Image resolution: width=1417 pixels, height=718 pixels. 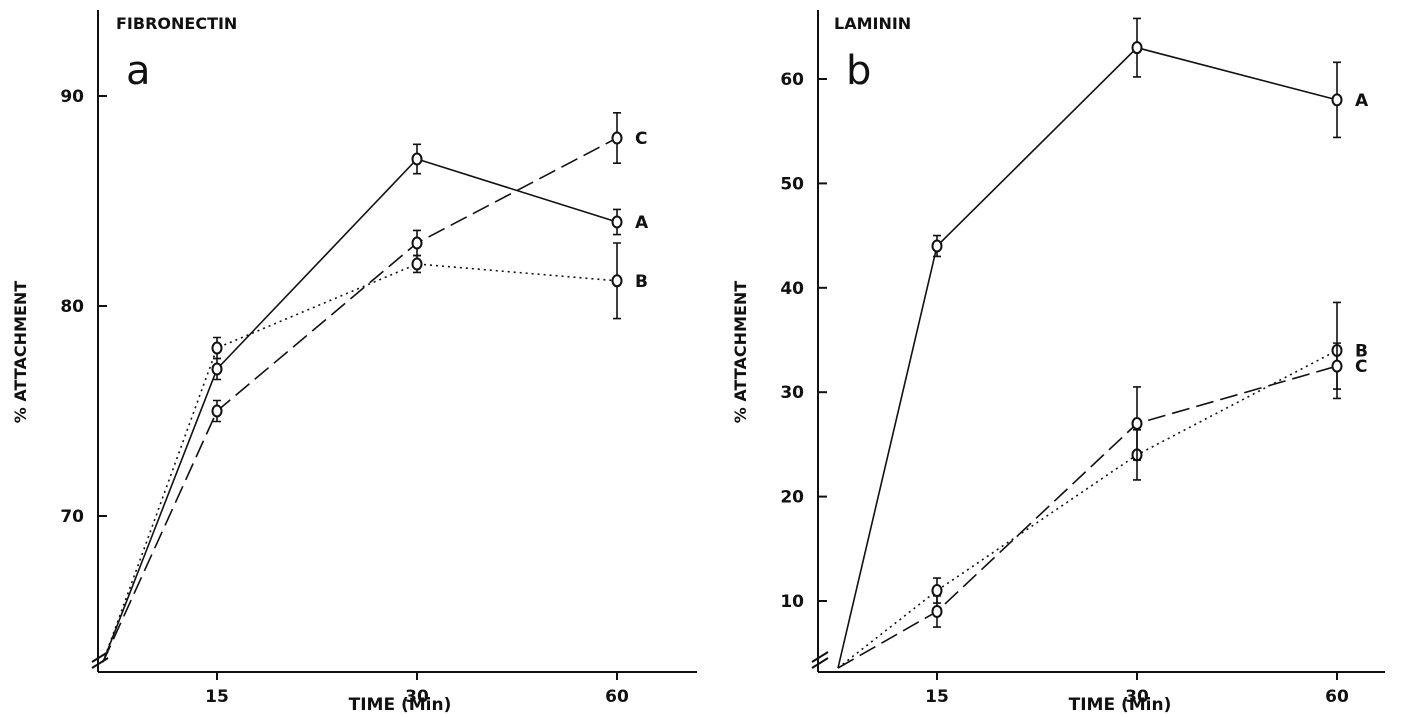 I want to click on y-tick-label: 70, so click(x=72, y=517).